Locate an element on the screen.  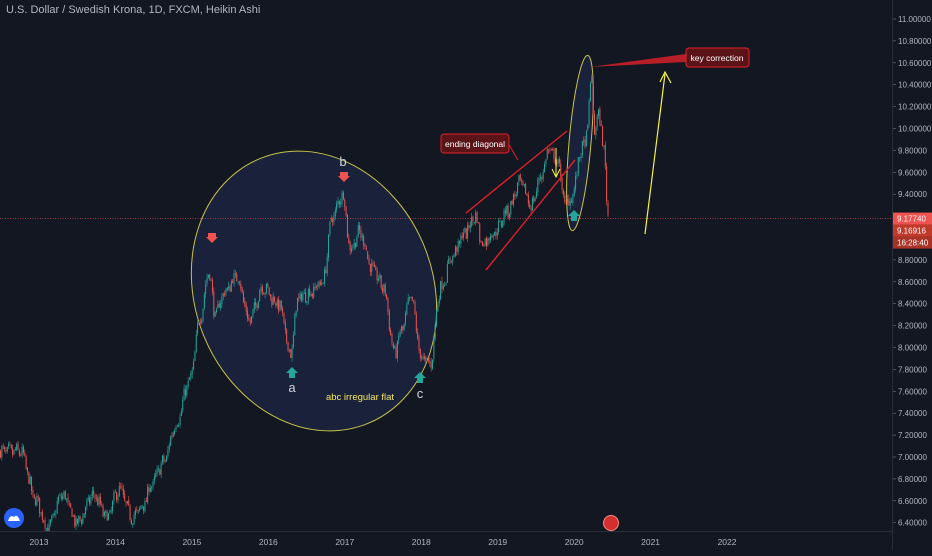
projection-arrow-head is located at coordinates (665, 77).